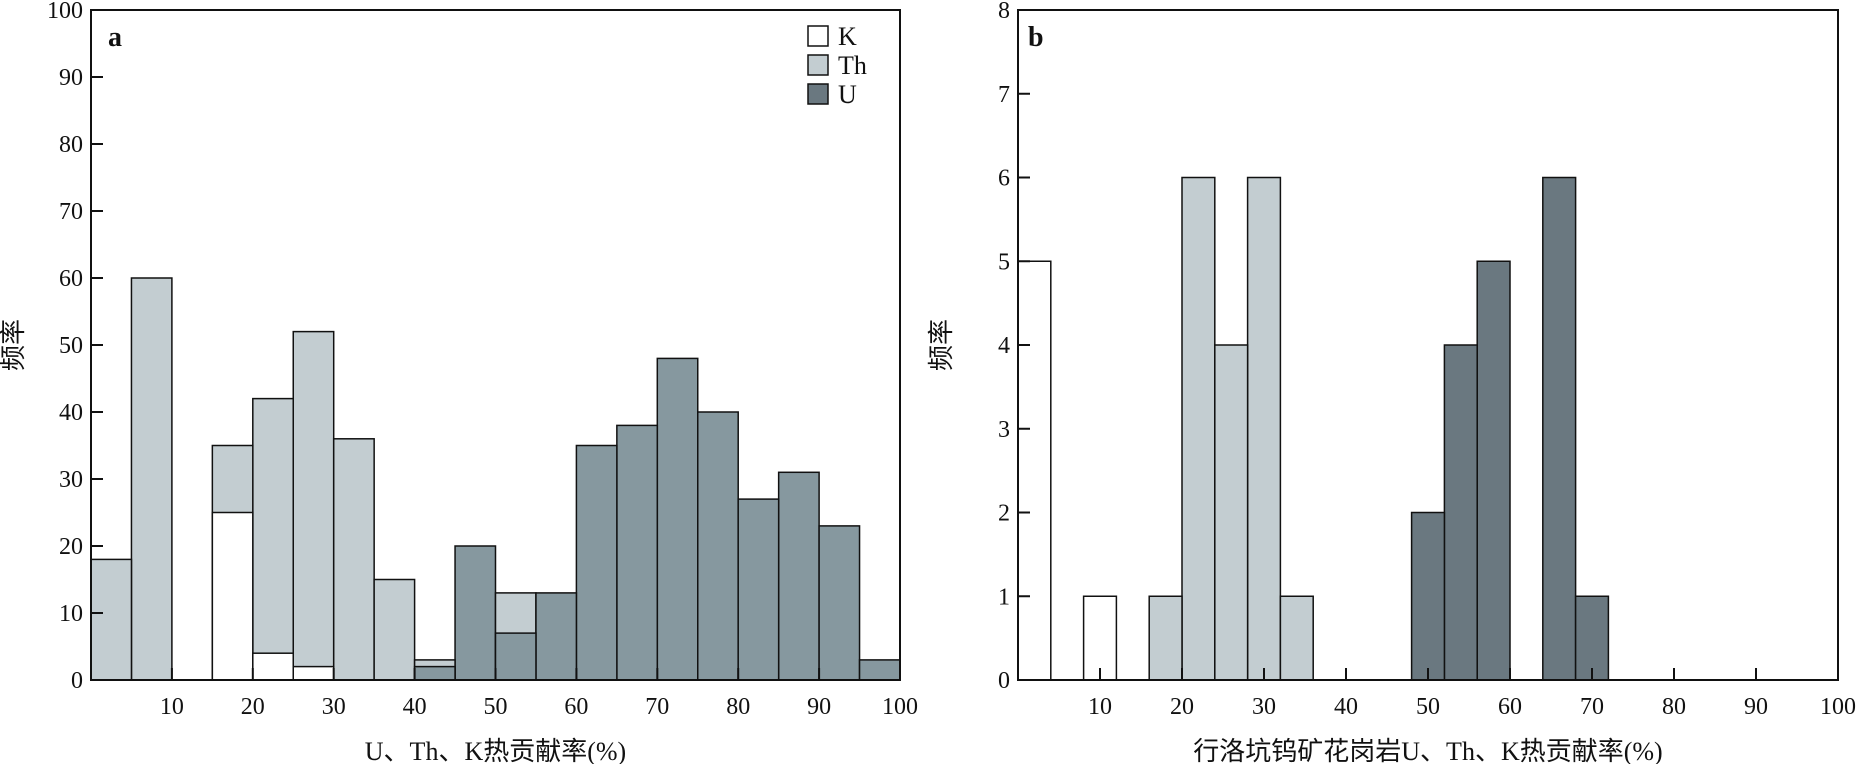 This screenshot has height=764, width=1858. Describe the element at coordinates (837, 65) in the screenshot. I see `panel-a-legend: K Th U` at that location.